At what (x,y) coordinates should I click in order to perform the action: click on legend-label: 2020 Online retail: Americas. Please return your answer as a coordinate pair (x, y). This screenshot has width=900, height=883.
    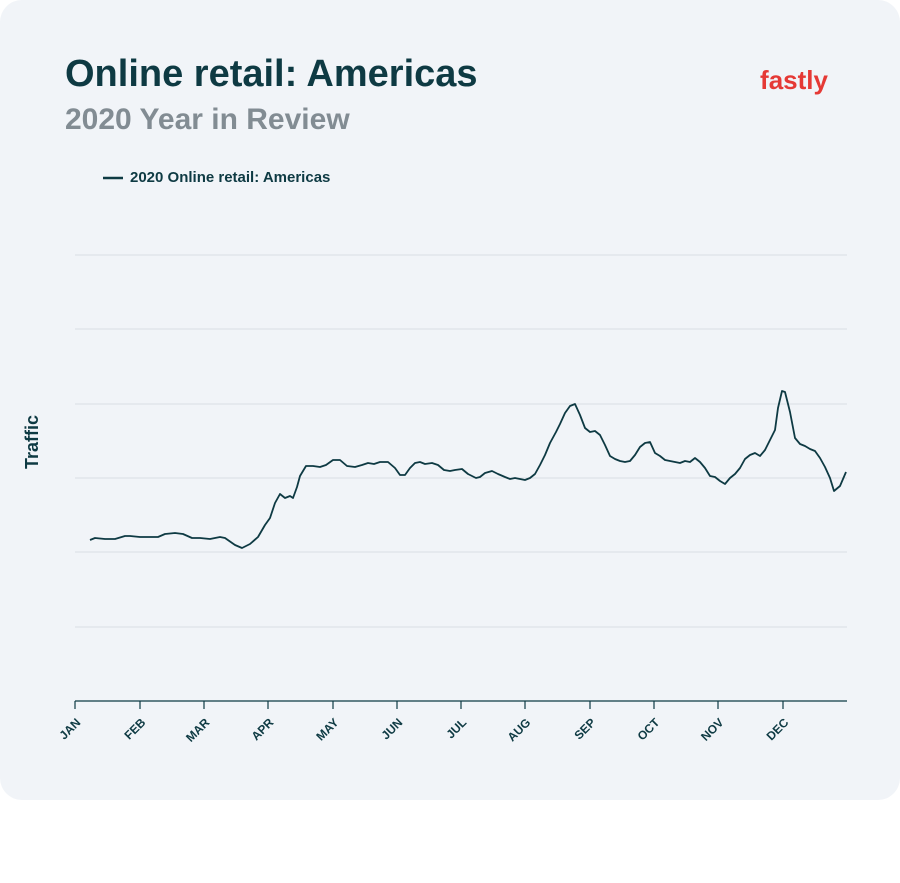
    Looking at the image, I should click on (230, 177).